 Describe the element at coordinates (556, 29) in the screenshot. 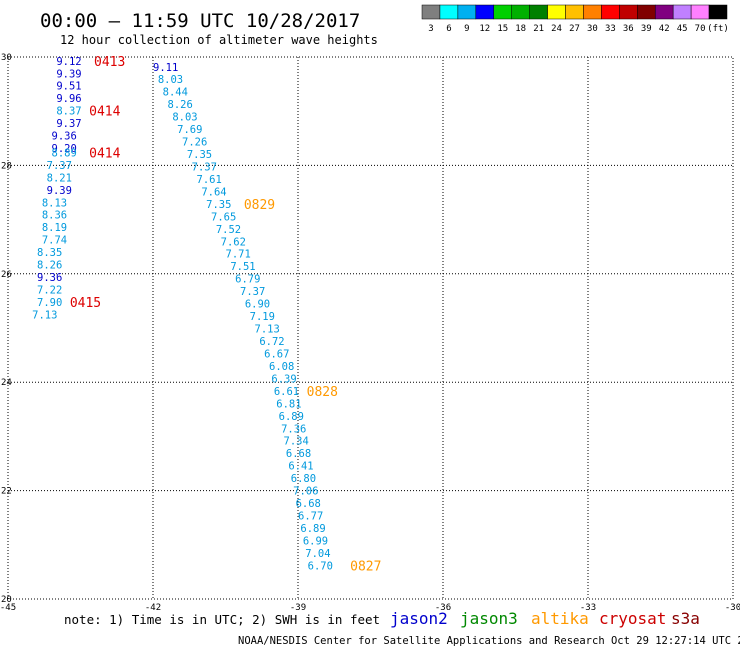

I see `scale-label: 24` at that location.